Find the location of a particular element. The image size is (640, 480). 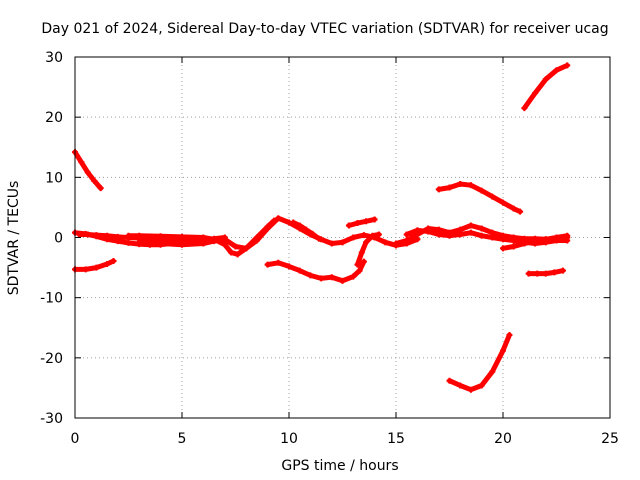

y-tick-label: 30 is located at coordinates (54, 58).